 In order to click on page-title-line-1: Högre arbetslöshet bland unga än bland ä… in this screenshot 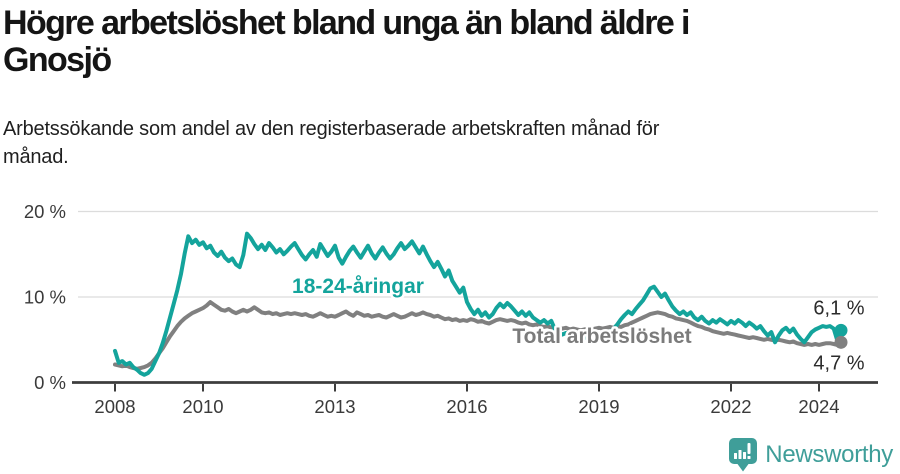, I will do `click(346, 23)`.